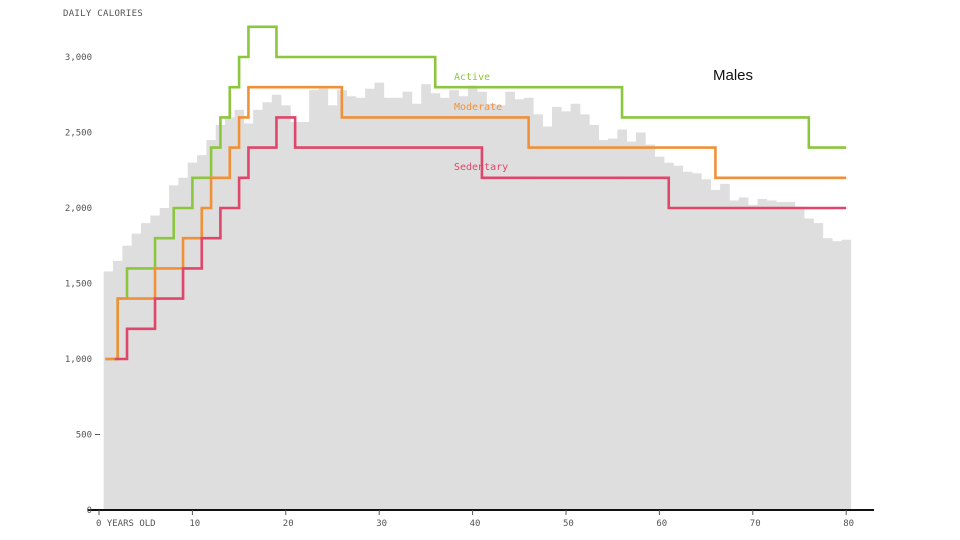 This screenshot has height=540, width=960. What do you see at coordinates (78, 285) in the screenshot?
I see `y-tick-label: 1,500` at bounding box center [78, 285].